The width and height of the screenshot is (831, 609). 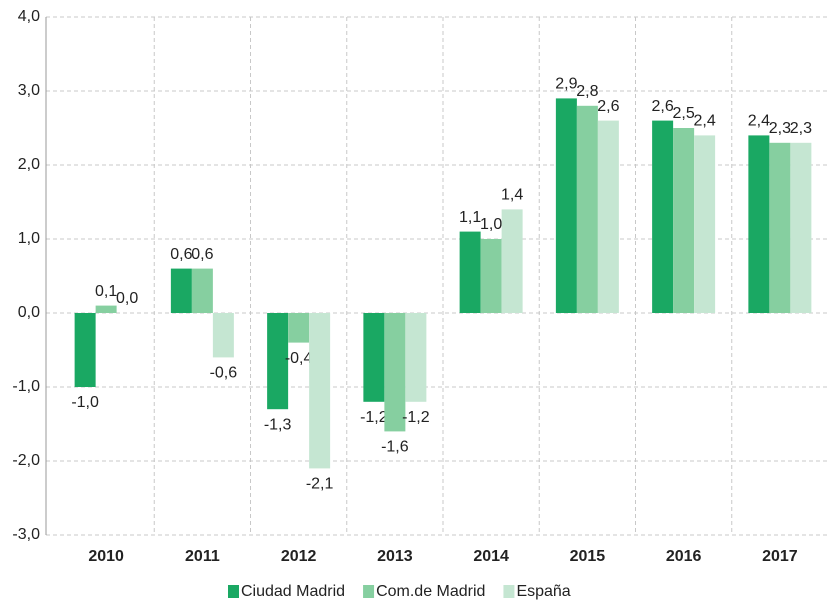 What do you see at coordinates (491, 224) in the screenshot?
I see `value-label: 1,0` at bounding box center [491, 224].